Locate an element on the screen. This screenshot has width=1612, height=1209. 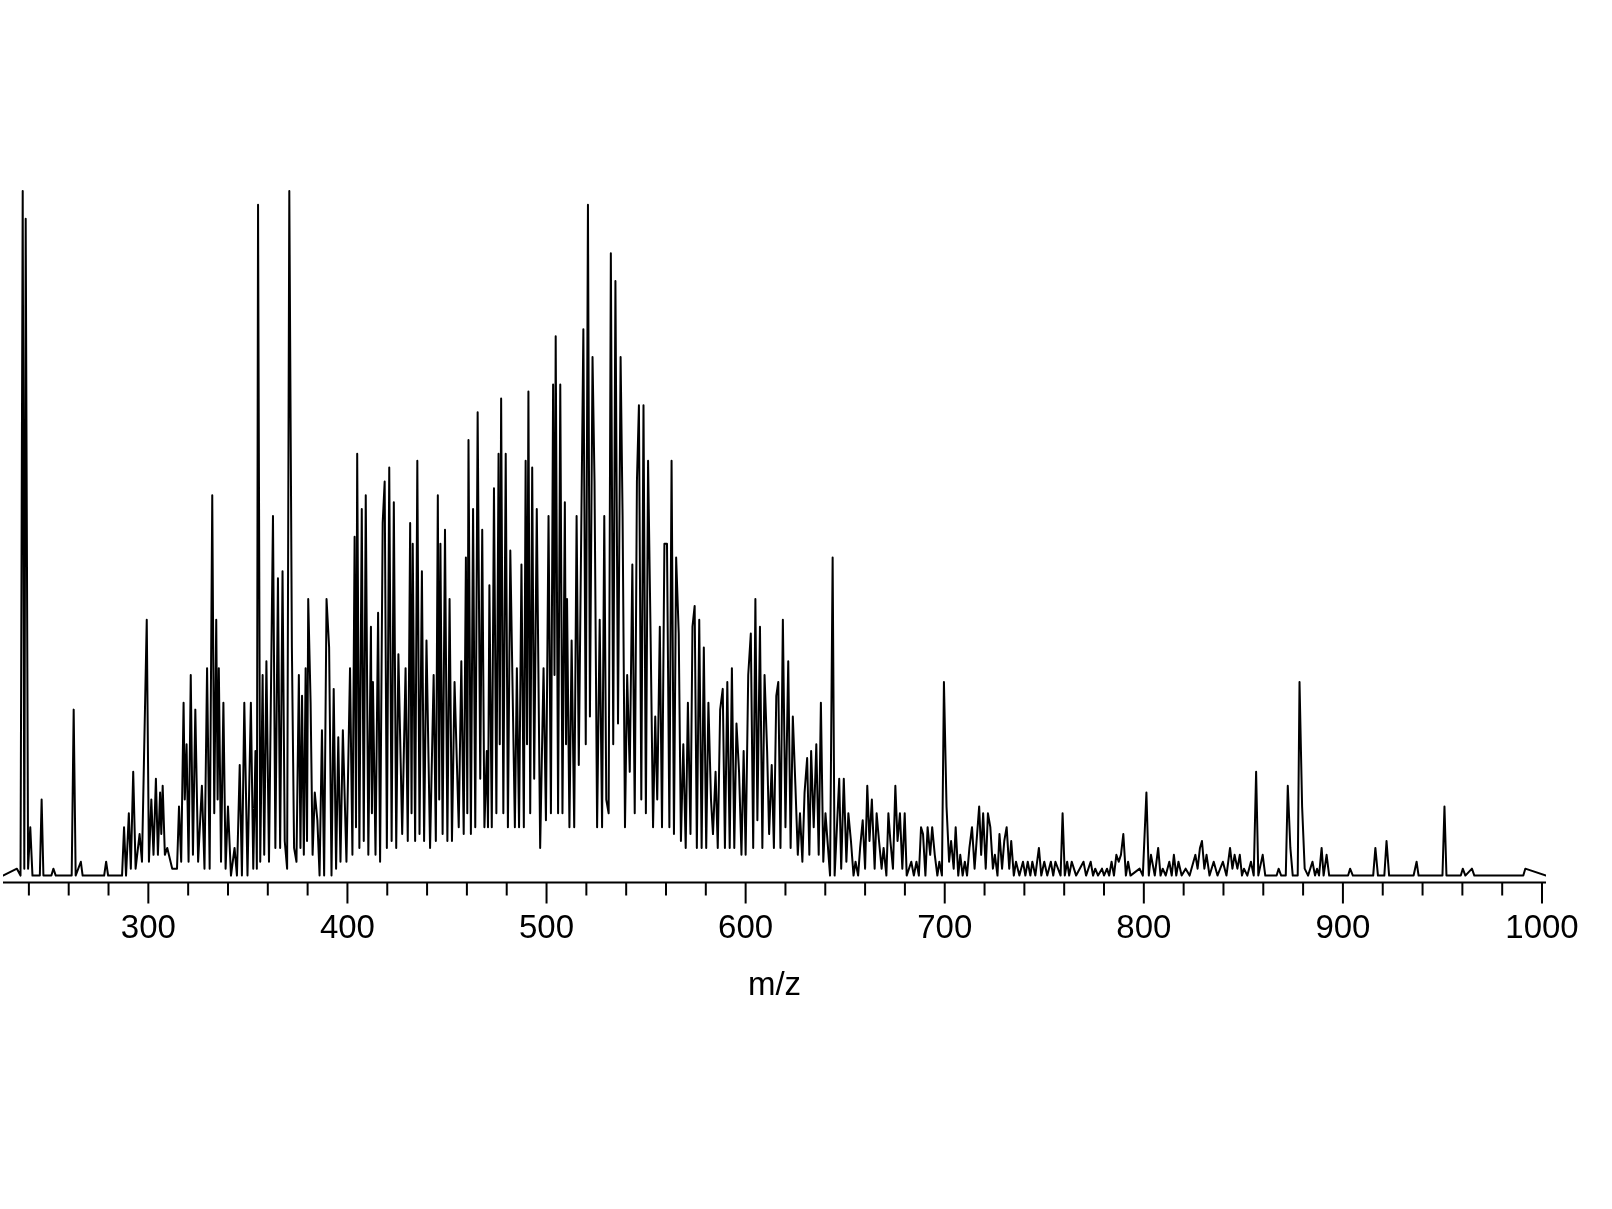
x-tick-label: 900 is located at coordinates (1343, 926).